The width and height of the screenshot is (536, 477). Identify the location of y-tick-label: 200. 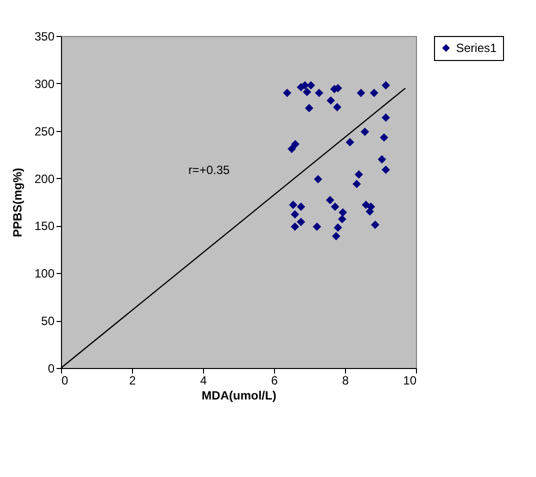
(44, 179).